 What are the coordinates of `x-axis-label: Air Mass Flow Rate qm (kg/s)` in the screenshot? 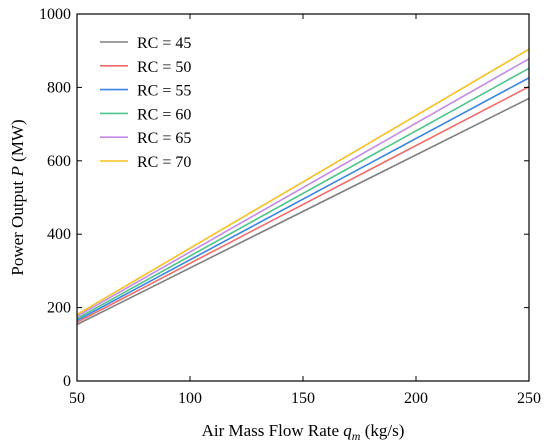 It's located at (303, 432).